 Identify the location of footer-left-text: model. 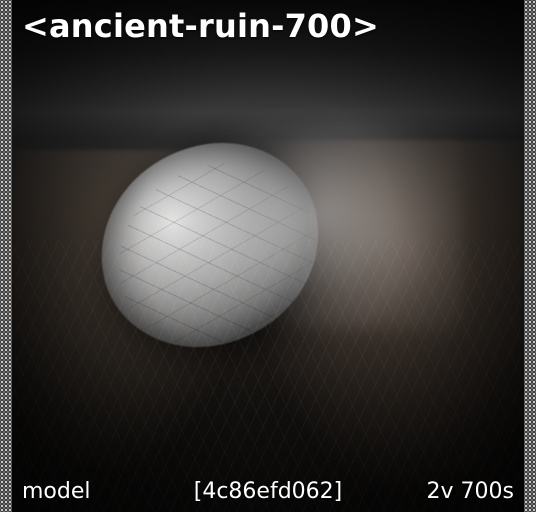
(56, 491).